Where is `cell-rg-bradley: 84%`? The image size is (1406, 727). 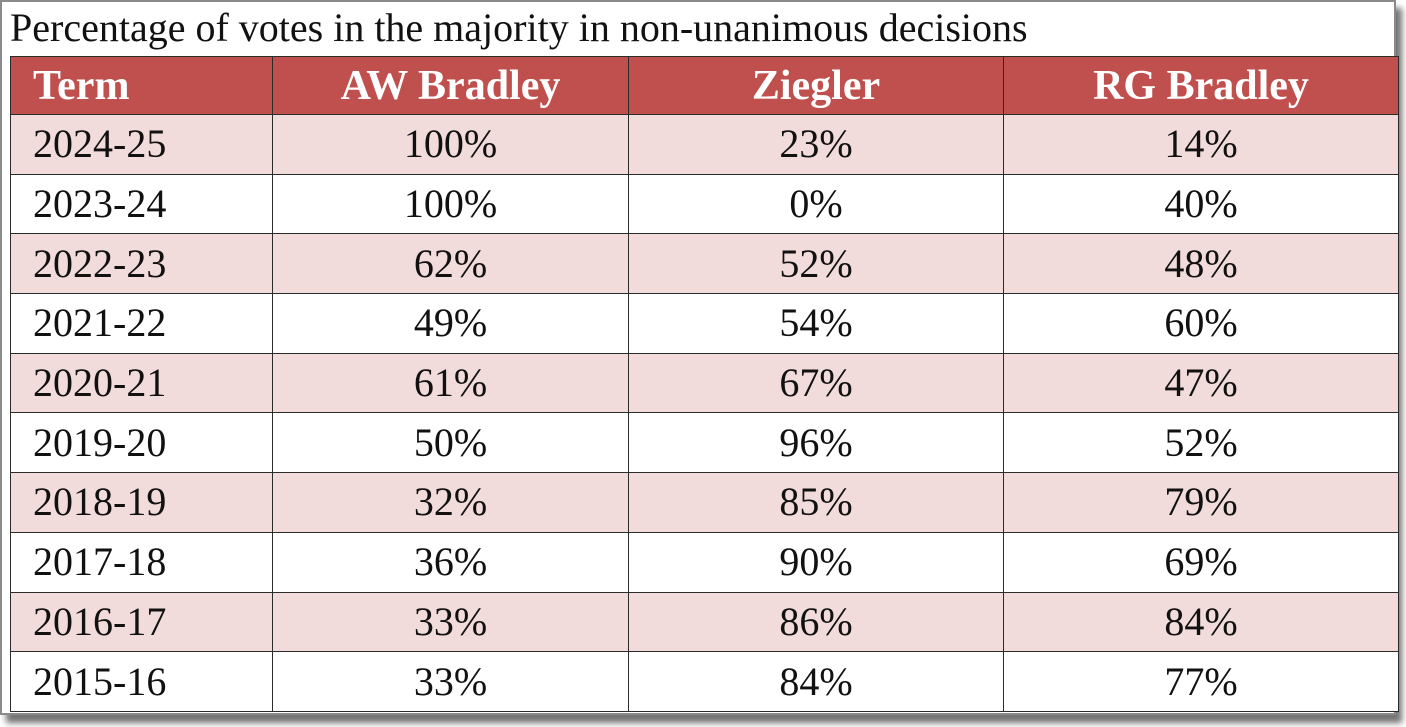
cell-rg-bradley: 84% is located at coordinates (1201, 622).